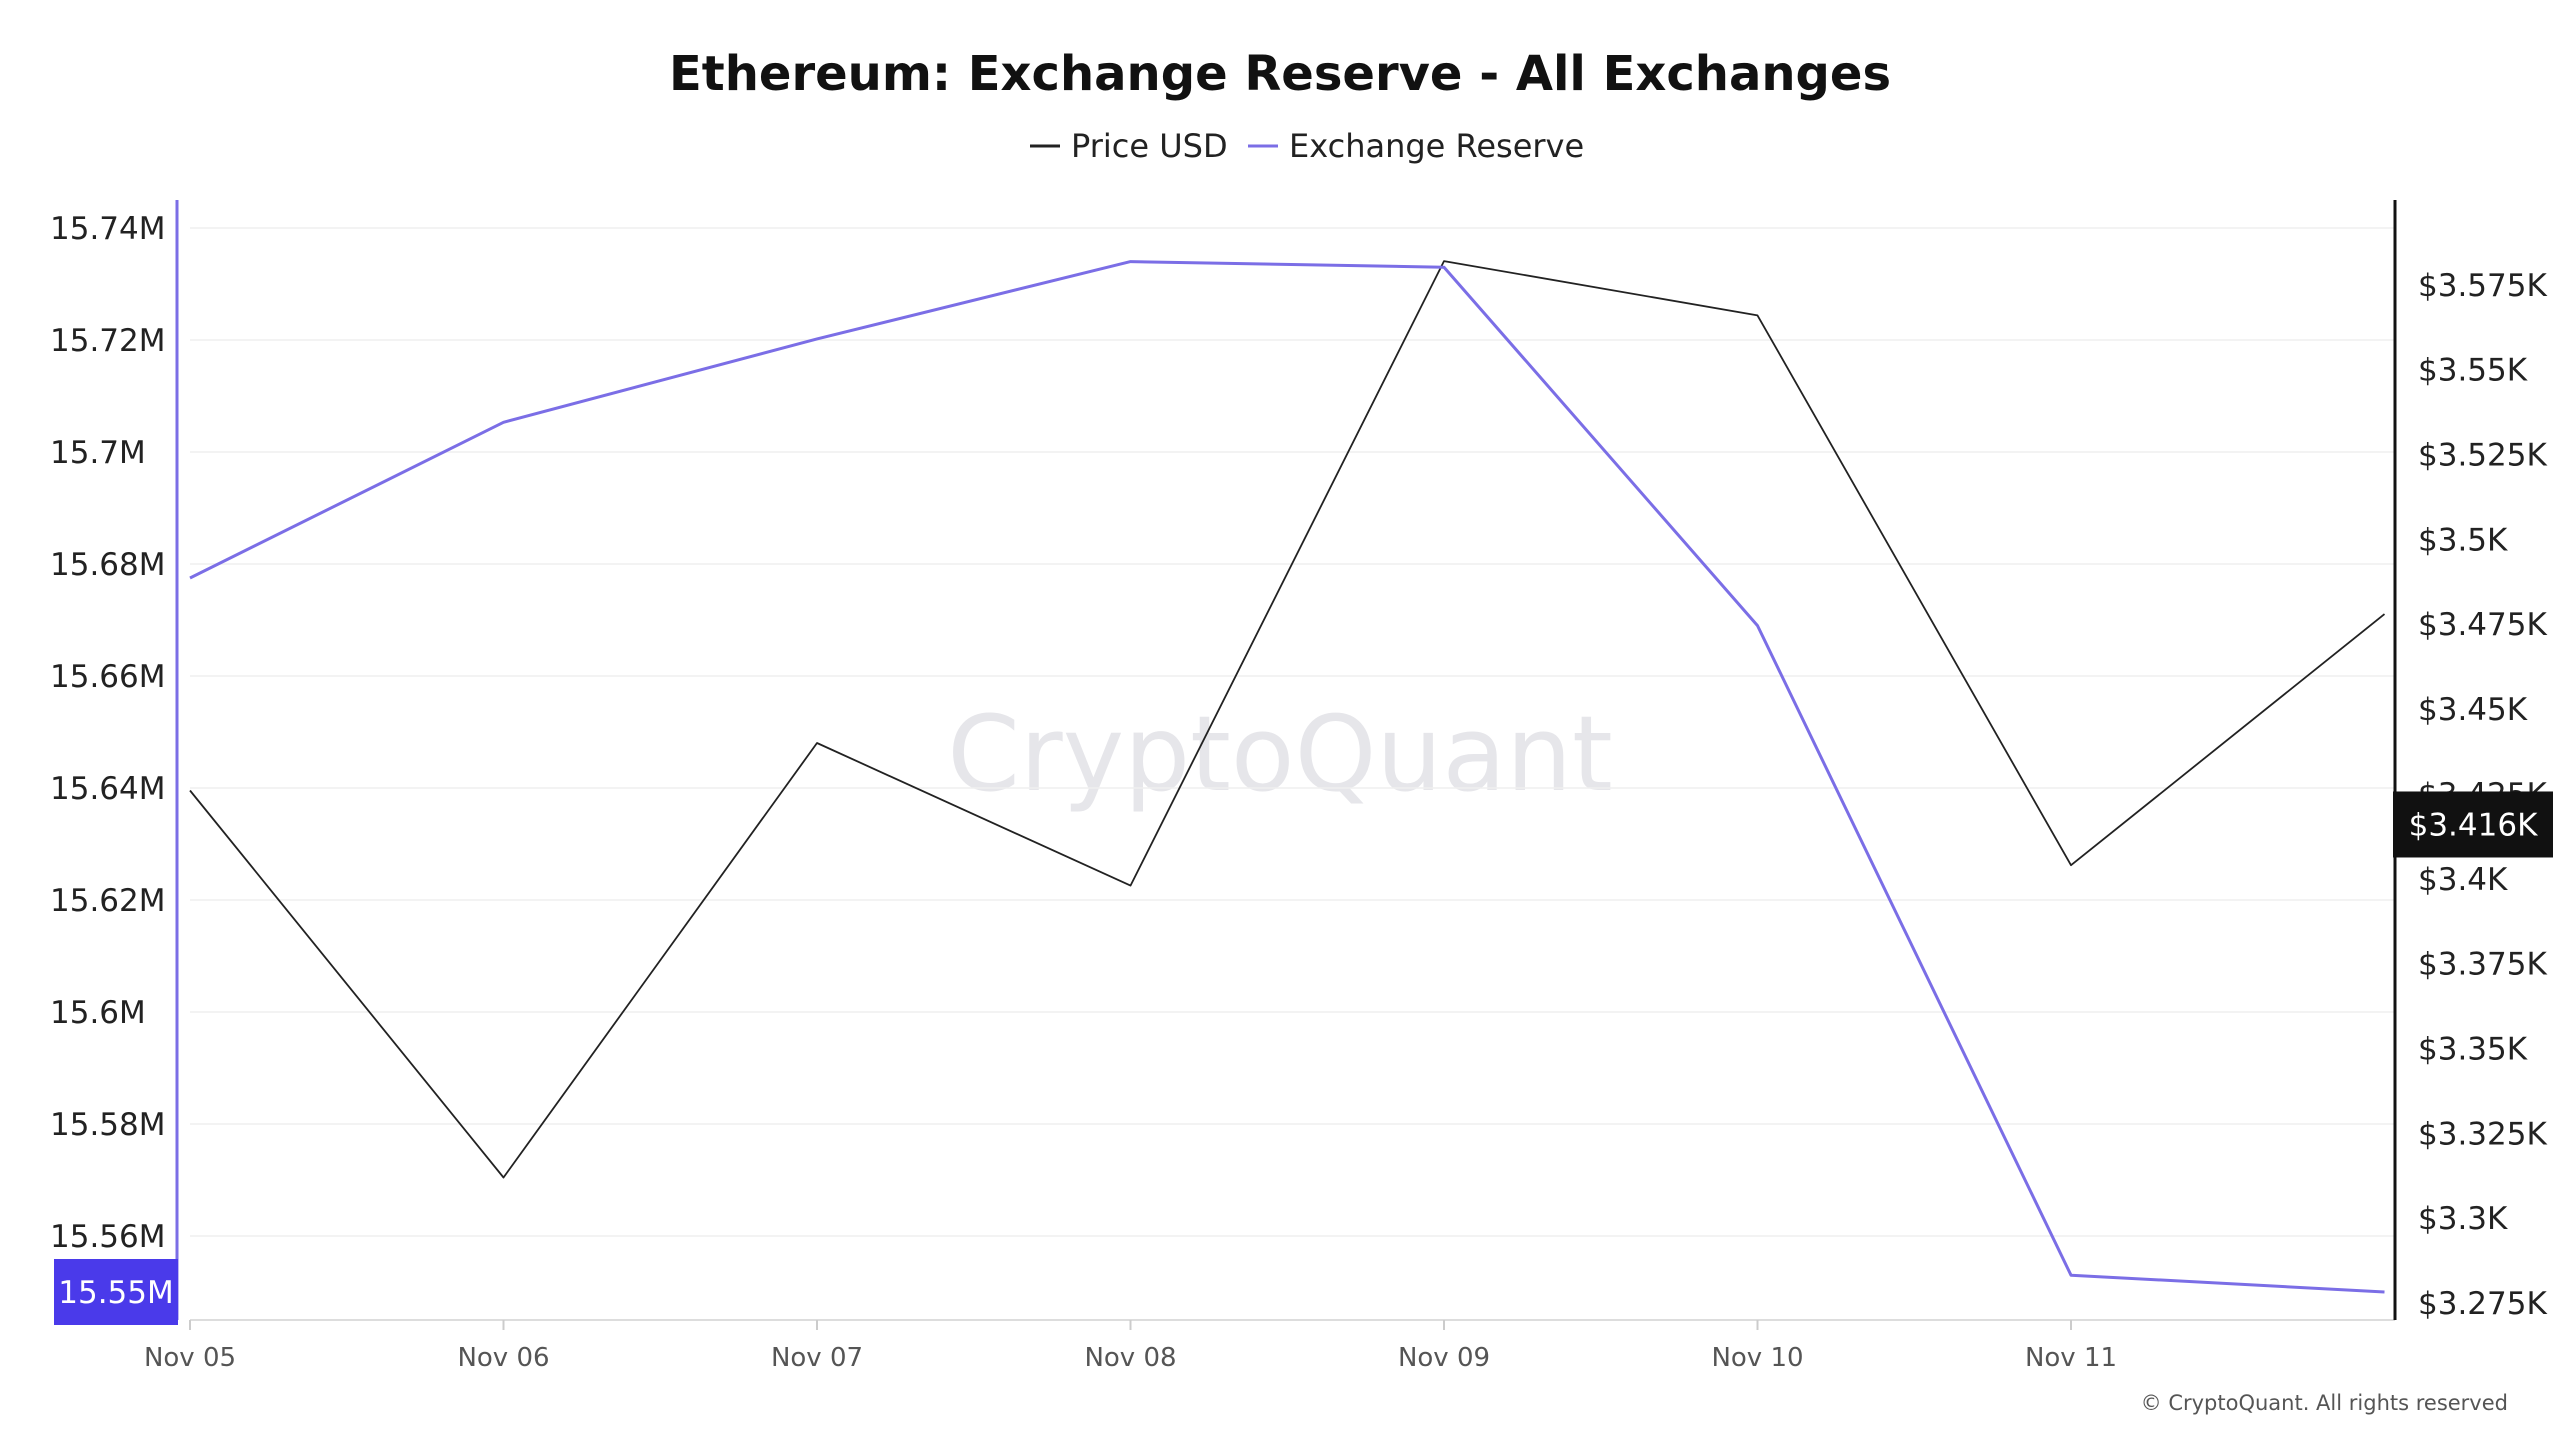 The image size is (2560, 1440). What do you see at coordinates (2482, 1134) in the screenshot?
I see `y-right-tick-label: $3.325K` at bounding box center [2482, 1134].